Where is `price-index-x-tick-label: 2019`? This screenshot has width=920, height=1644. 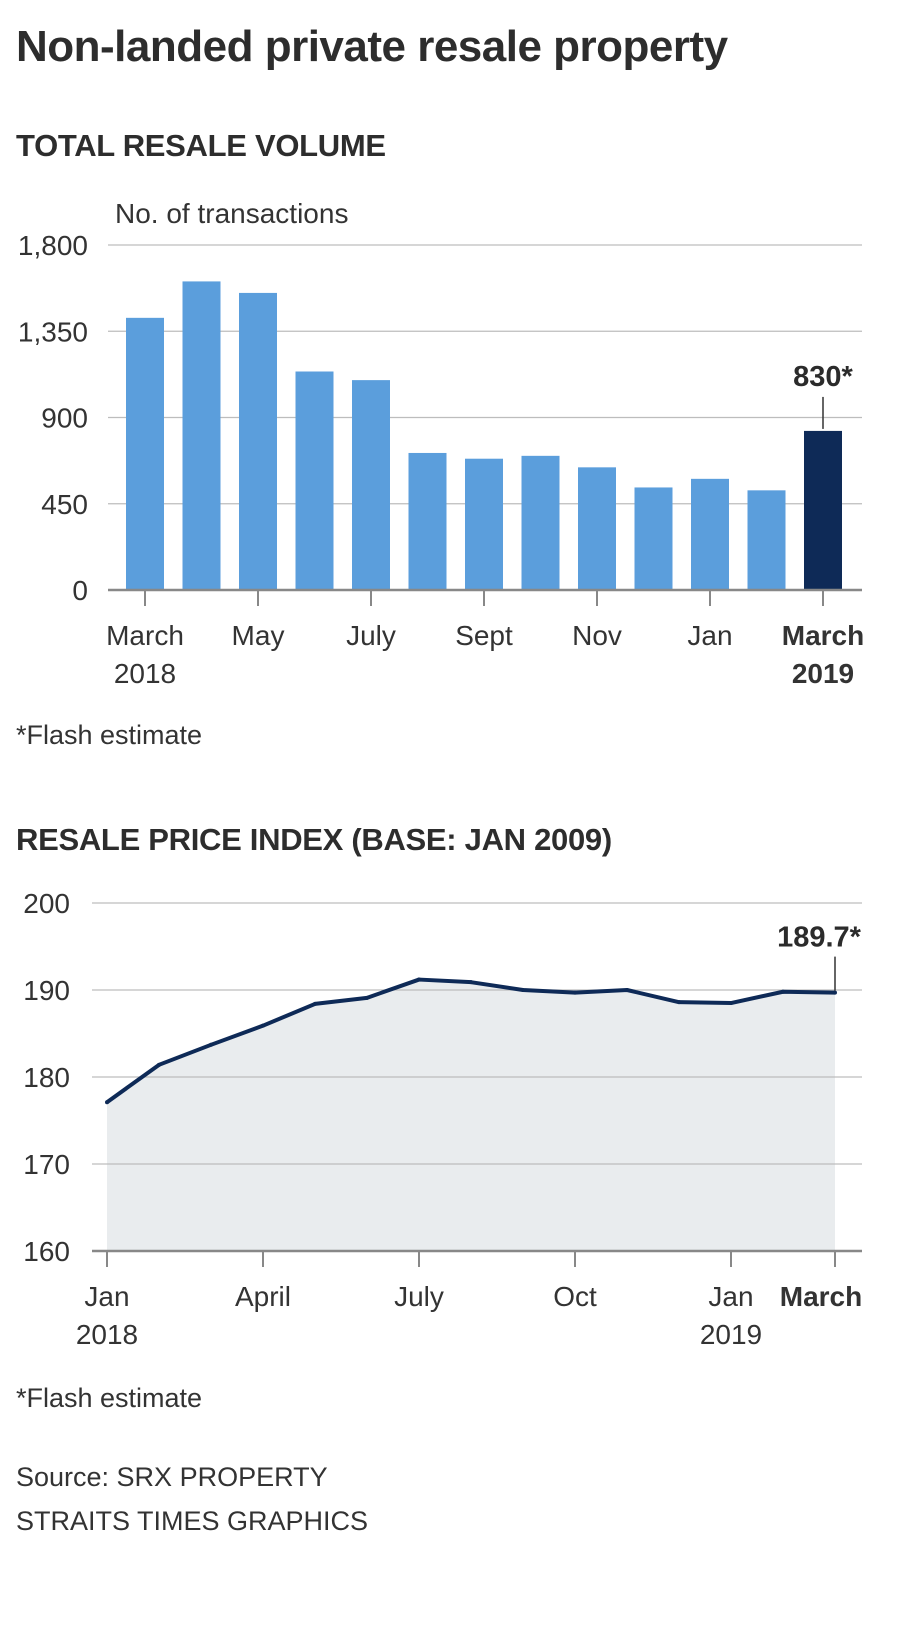 price-index-x-tick-label: 2019 is located at coordinates (731, 1334).